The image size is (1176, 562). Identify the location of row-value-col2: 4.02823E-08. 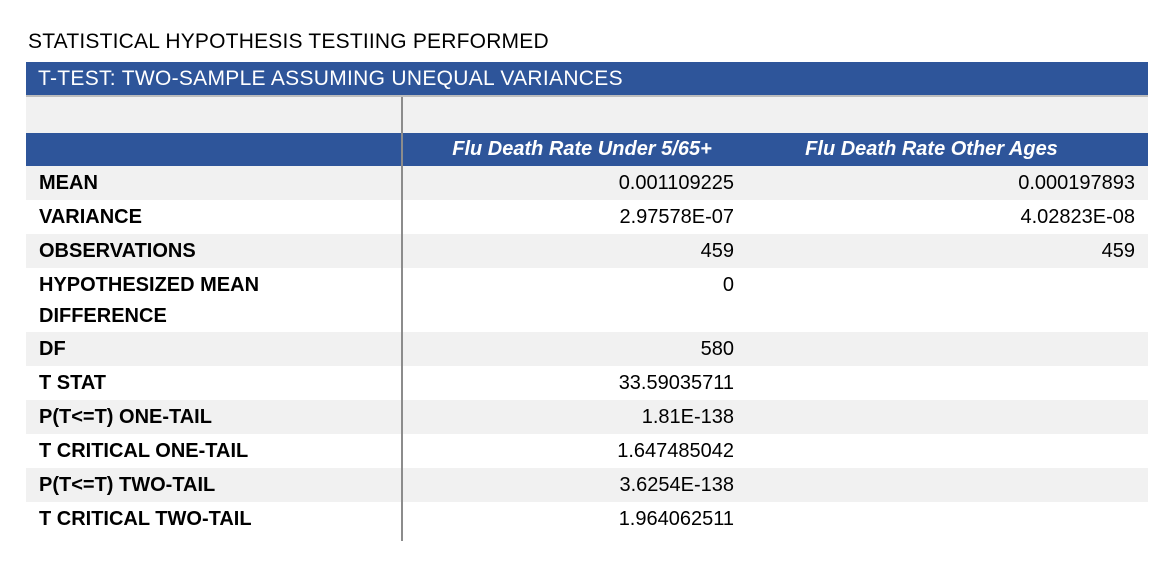
(1077, 217).